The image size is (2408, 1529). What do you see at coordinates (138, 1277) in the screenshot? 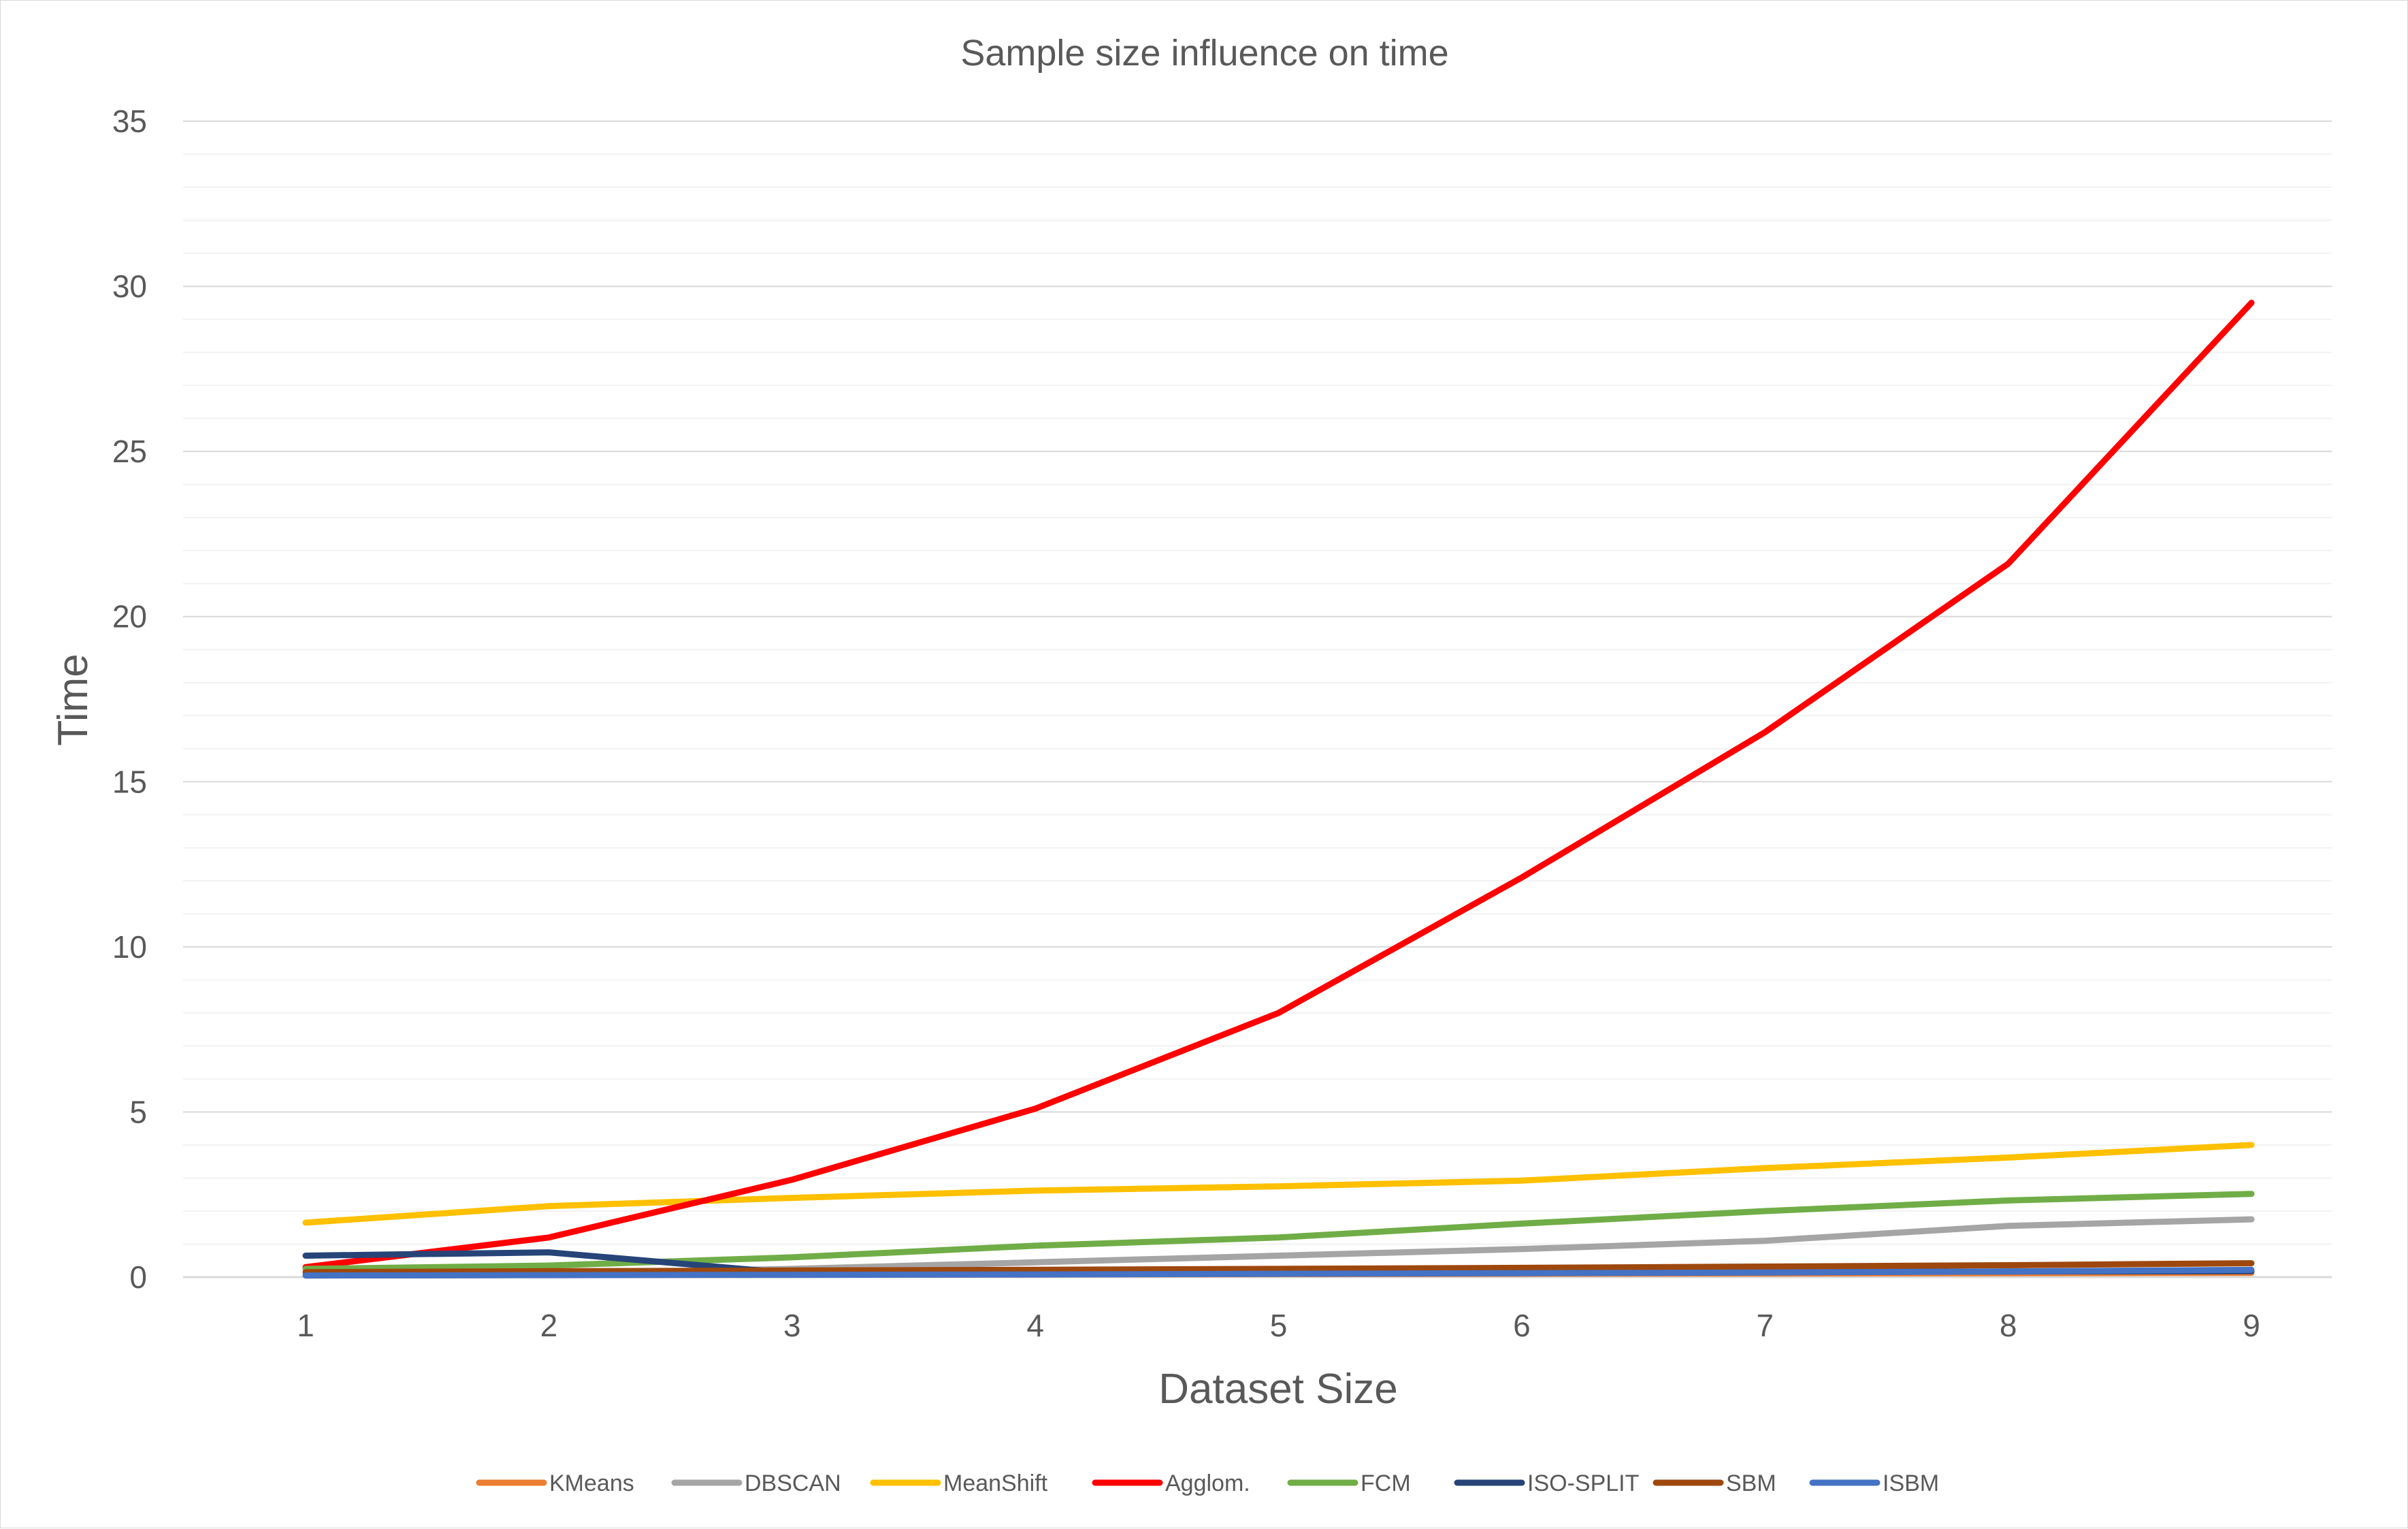
I see `y-tick-label: 0` at bounding box center [138, 1277].